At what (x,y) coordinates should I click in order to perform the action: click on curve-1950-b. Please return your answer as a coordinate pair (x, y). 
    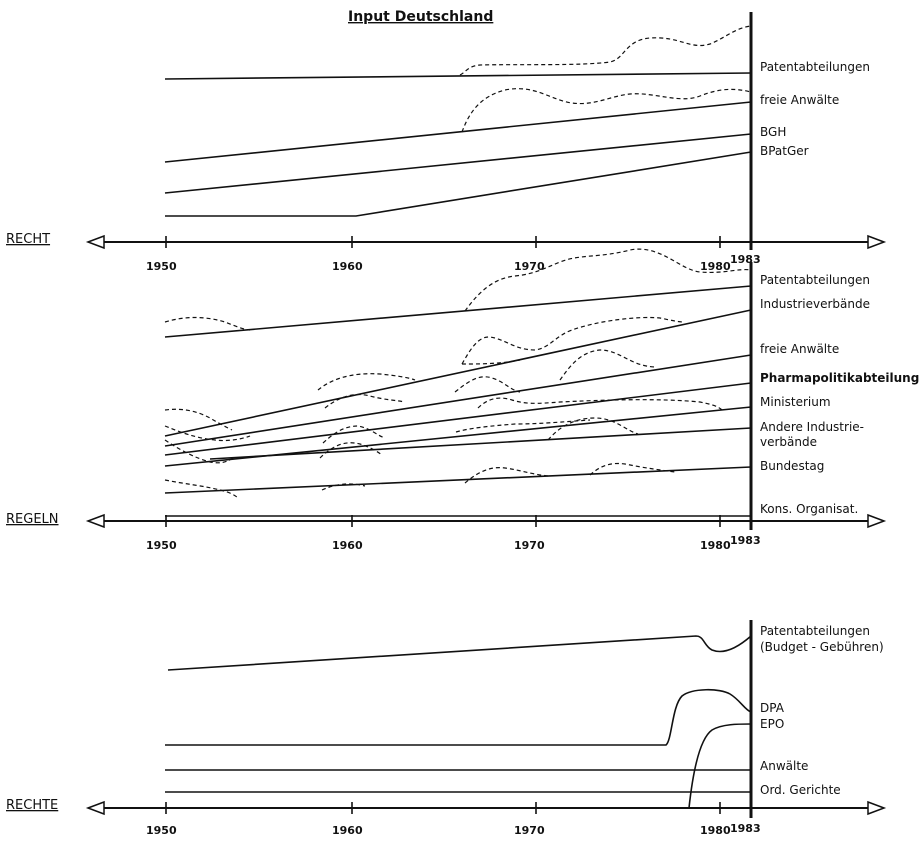
    Looking at the image, I should click on (207, 433).